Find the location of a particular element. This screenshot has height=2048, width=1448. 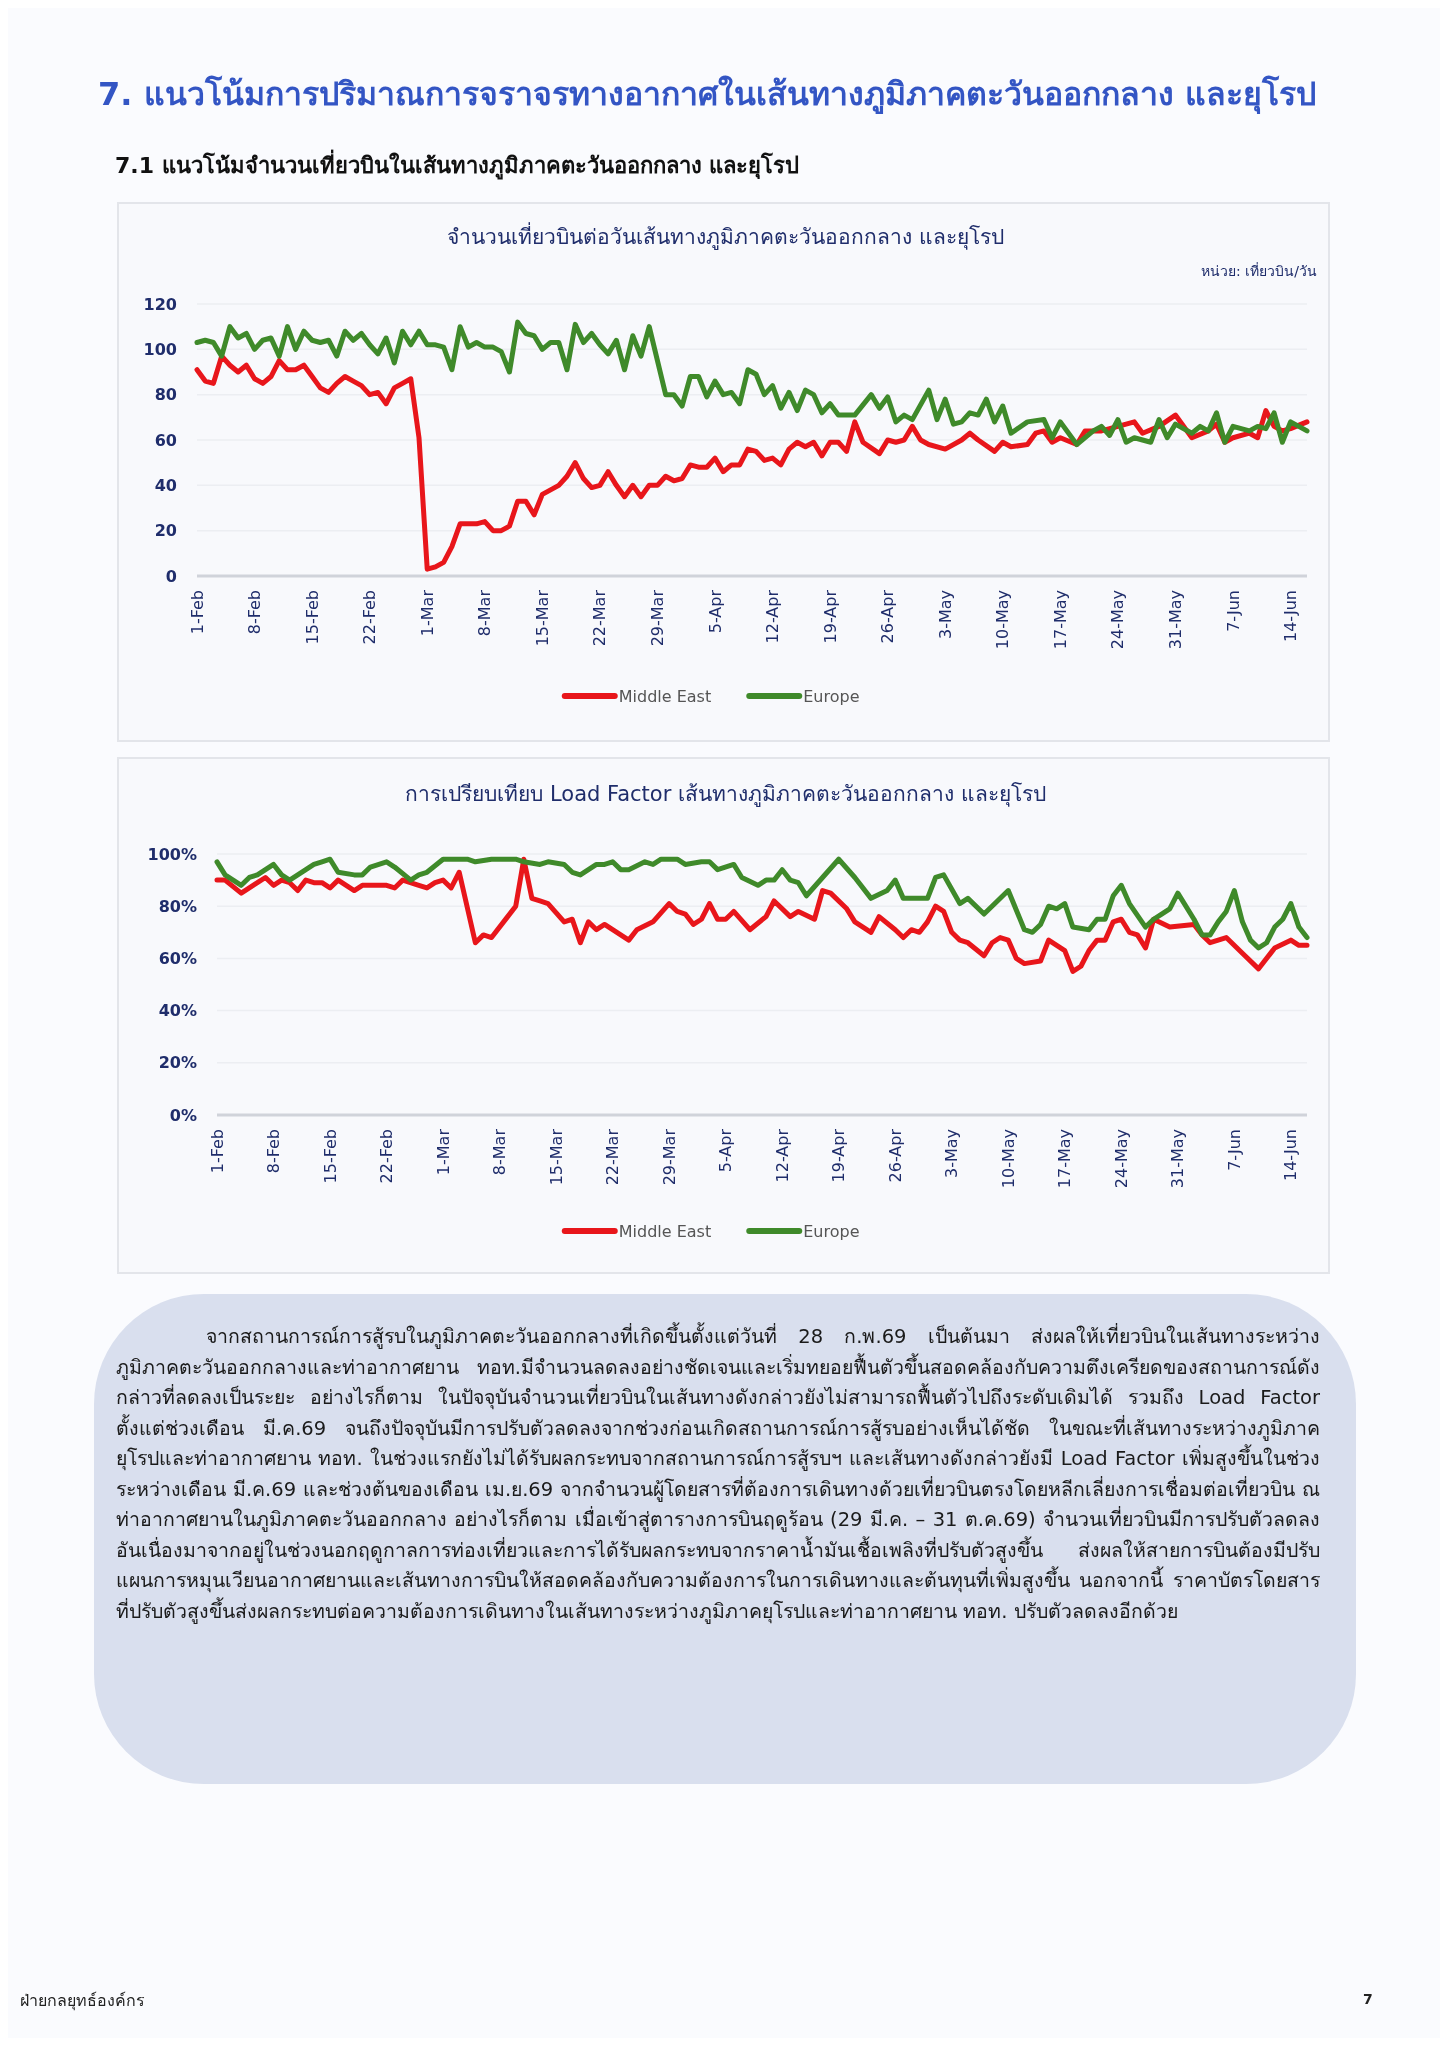

y-tick-label: 40 is located at coordinates (165, 485).